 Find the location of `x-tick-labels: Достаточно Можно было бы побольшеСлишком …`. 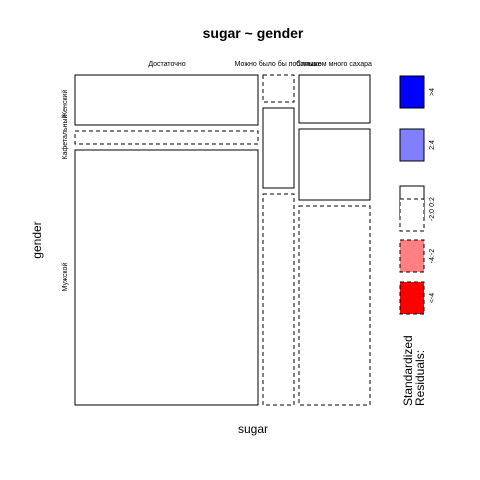

x-tick-labels: Достаточно Можно было бы побольшеСлишком … is located at coordinates (260, 64).